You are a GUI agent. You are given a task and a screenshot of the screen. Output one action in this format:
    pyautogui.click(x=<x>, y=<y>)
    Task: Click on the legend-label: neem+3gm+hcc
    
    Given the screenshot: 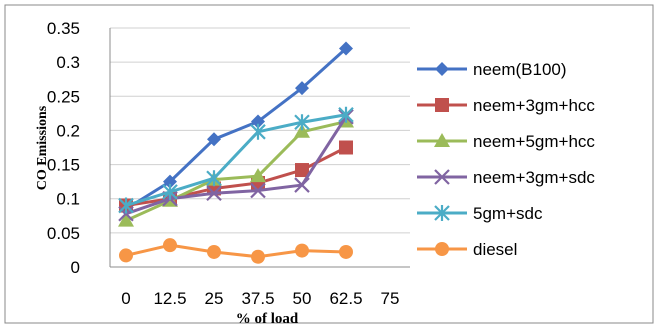 What is the action you would take?
    pyautogui.click(x=534, y=105)
    